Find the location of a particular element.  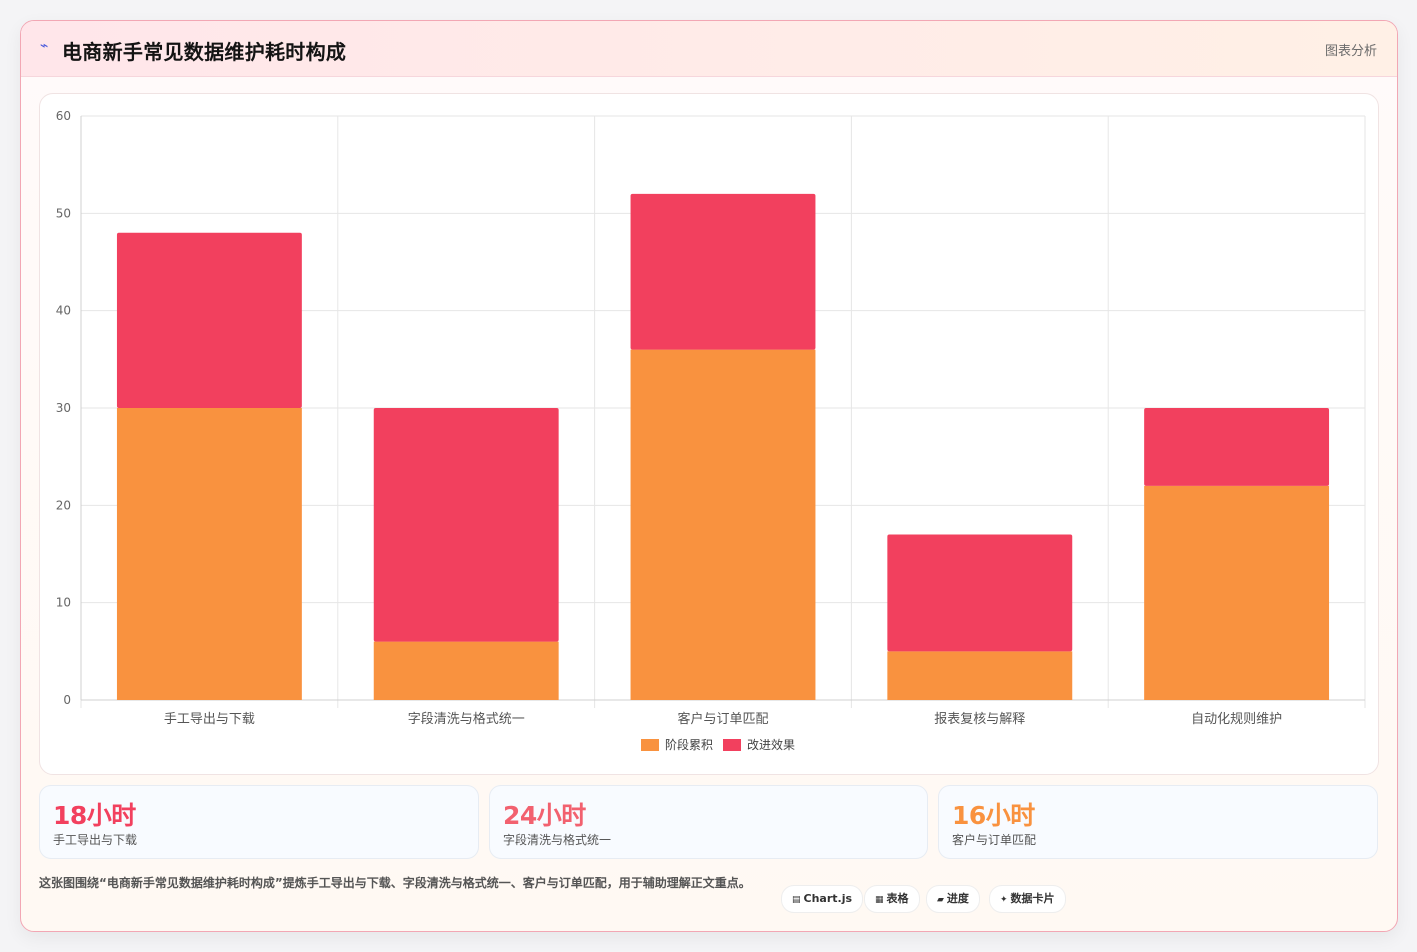

y-tick-label: 0 is located at coordinates (67, 700).